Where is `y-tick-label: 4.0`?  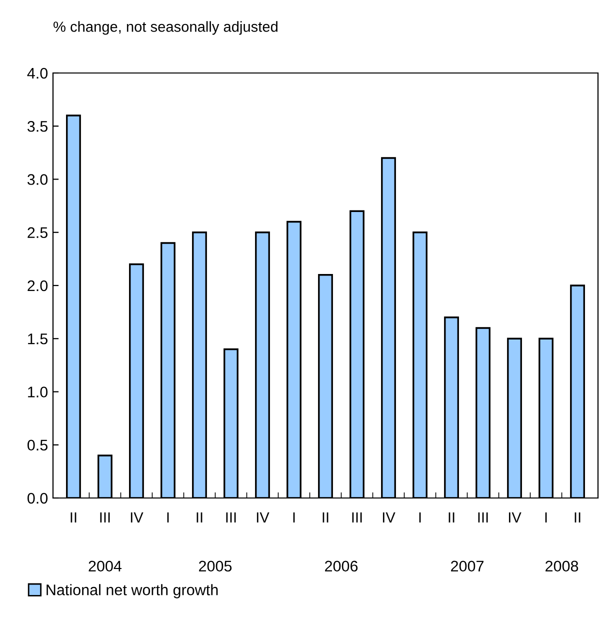
y-tick-label: 4.0 is located at coordinates (37, 73).